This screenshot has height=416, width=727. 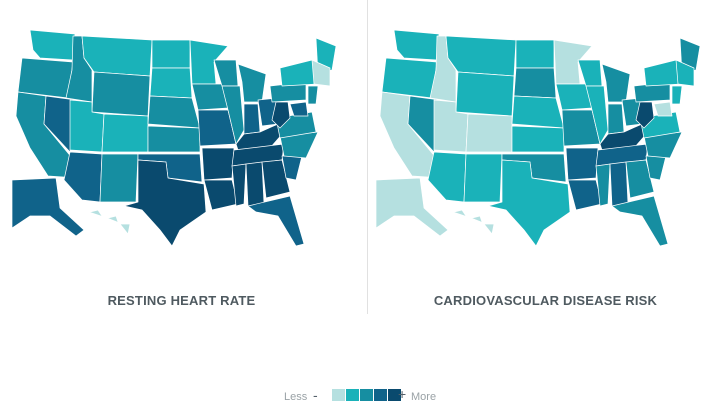 I want to click on resting-heart-rate-title: RESTING HEART RATE, so click(x=181, y=300).